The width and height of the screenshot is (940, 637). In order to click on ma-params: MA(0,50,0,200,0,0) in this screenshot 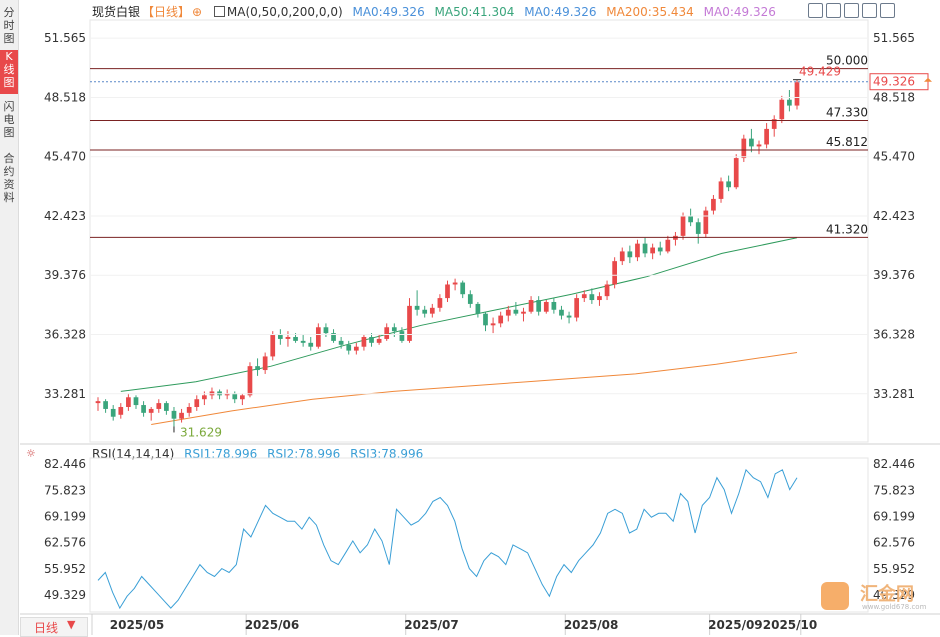, I will do `click(284, 12)`.